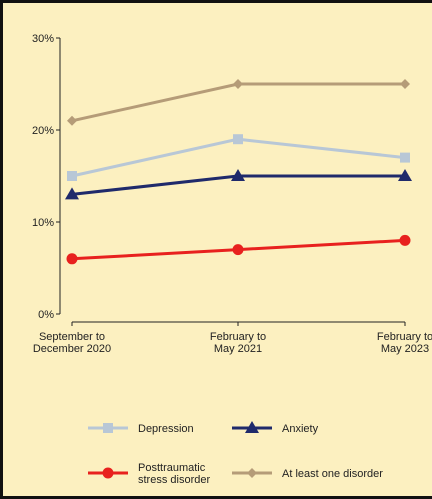 Image resolution: width=432 pixels, height=499 pixels. What do you see at coordinates (46, 315) in the screenshot?
I see `y-tick-label: 0%` at bounding box center [46, 315].